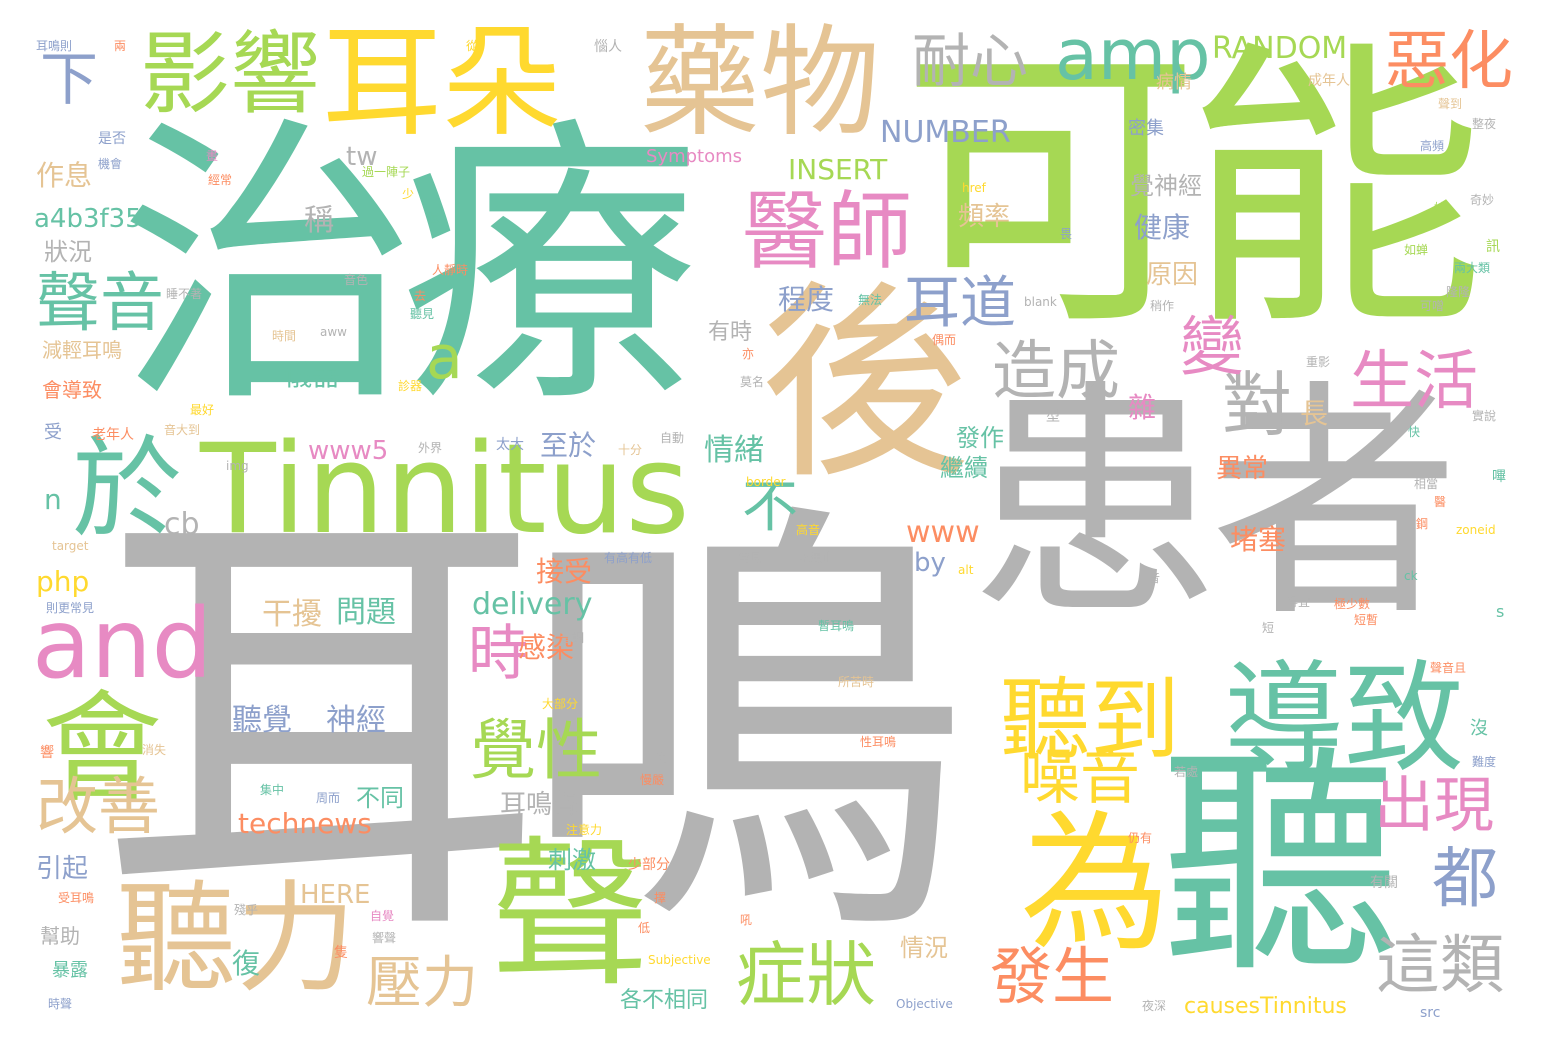  Describe the element at coordinates (1484, 124) in the screenshot. I see `word-zhengye: 整夜` at that location.